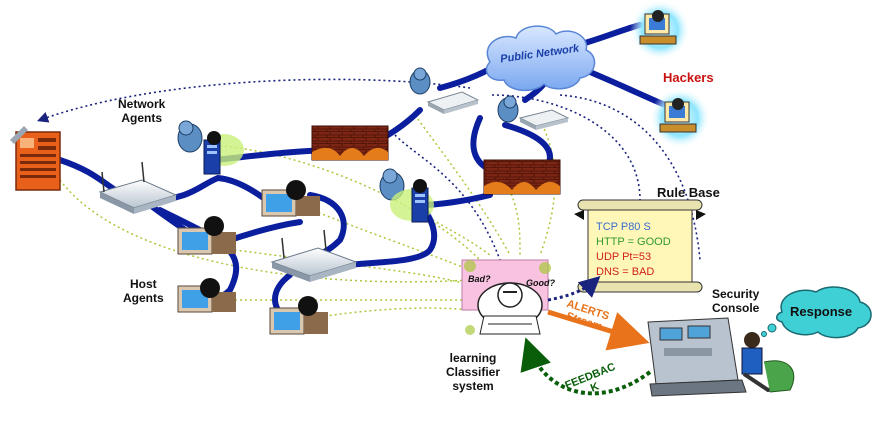 This screenshot has height=428, width=878. What do you see at coordinates (721, 357) in the screenshot?
I see `security-console-icon` at bounding box center [721, 357].